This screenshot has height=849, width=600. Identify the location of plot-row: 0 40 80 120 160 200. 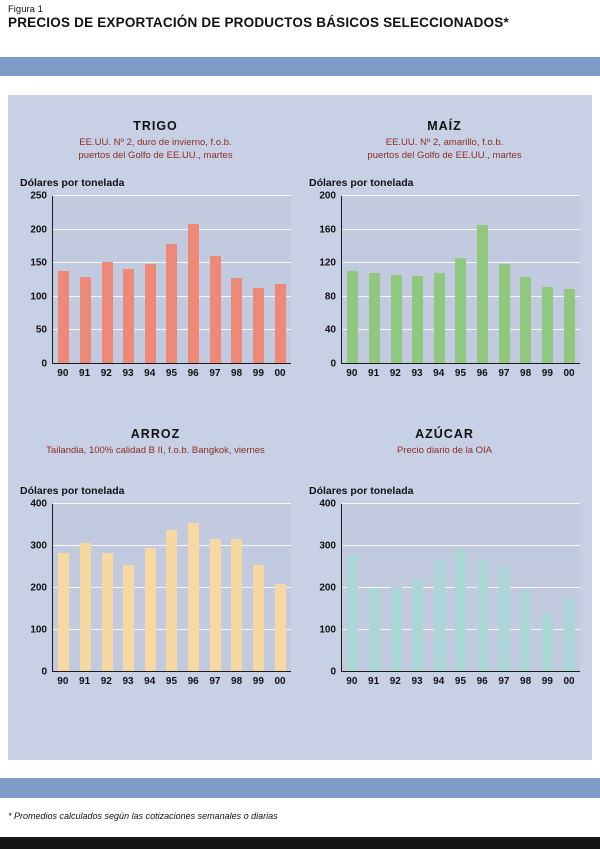
(444, 280).